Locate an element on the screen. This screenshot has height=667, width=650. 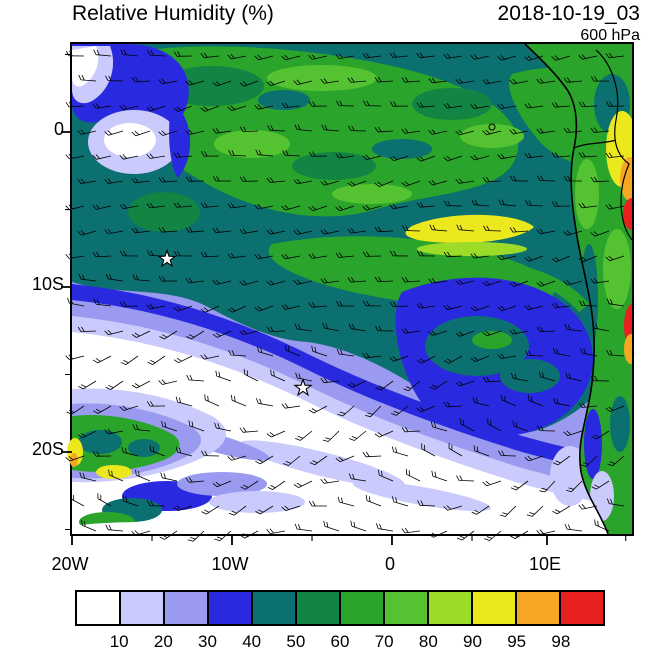
valid-datetime: 2018-10-19_03 is located at coordinates (568, 13).